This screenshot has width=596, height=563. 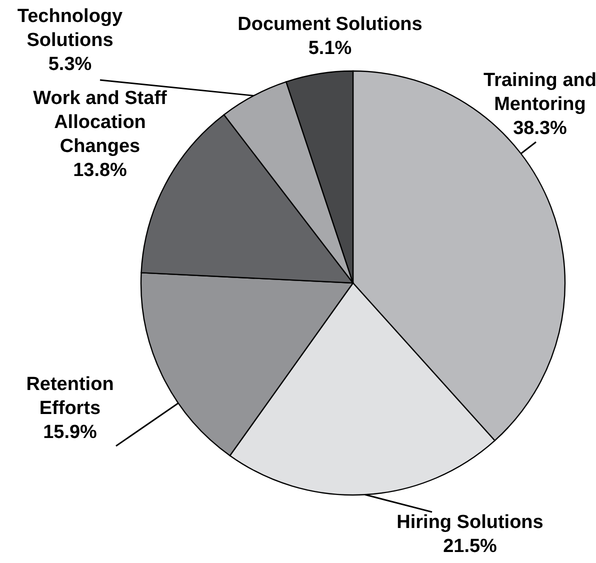 What do you see at coordinates (540, 92) in the screenshot?
I see `slice-label: Training and Mentoring` at bounding box center [540, 92].